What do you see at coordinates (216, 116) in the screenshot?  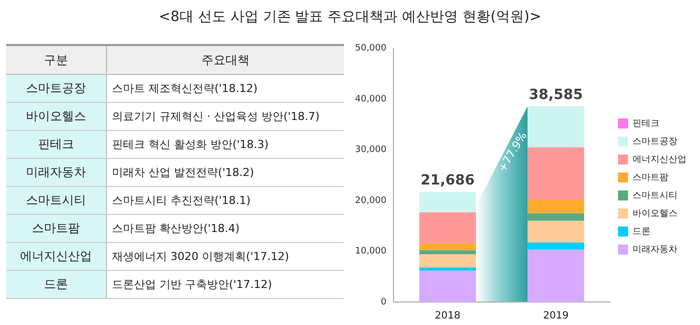 I see `text: 의료기기 규제혁신 · 산업육성 방안('18.7)` at bounding box center [216, 116].